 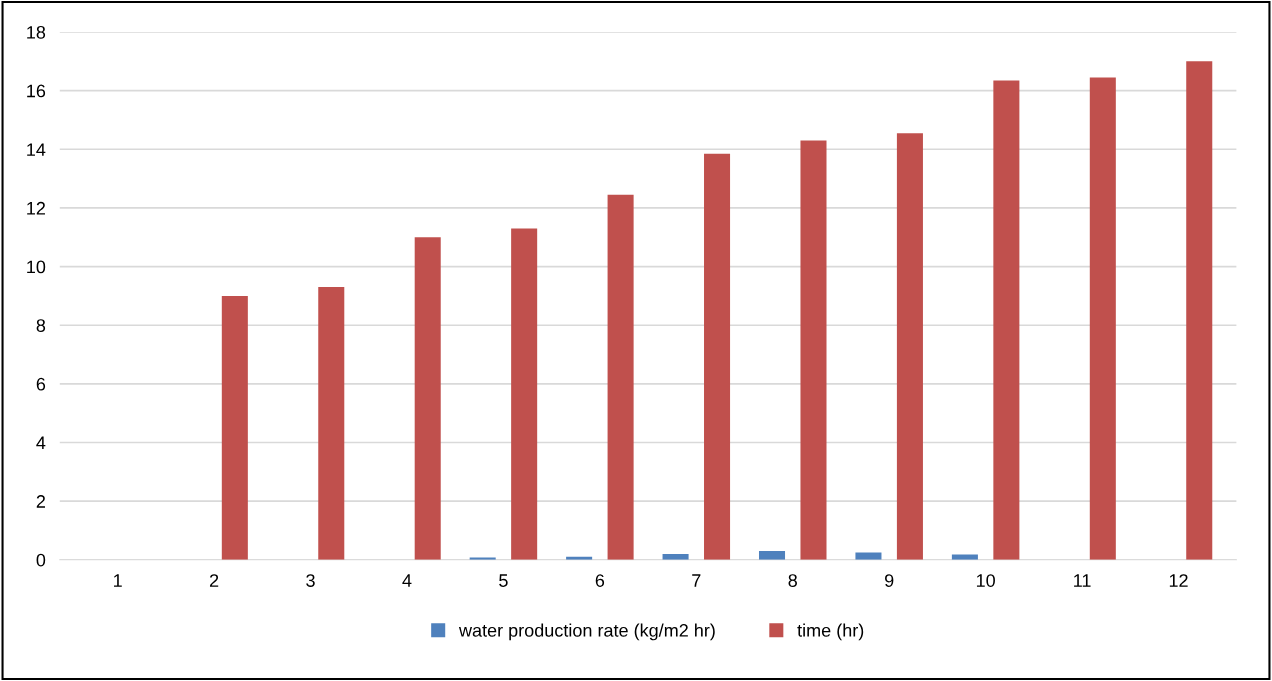 I want to click on y-tick-label: 2, so click(x=40, y=501).